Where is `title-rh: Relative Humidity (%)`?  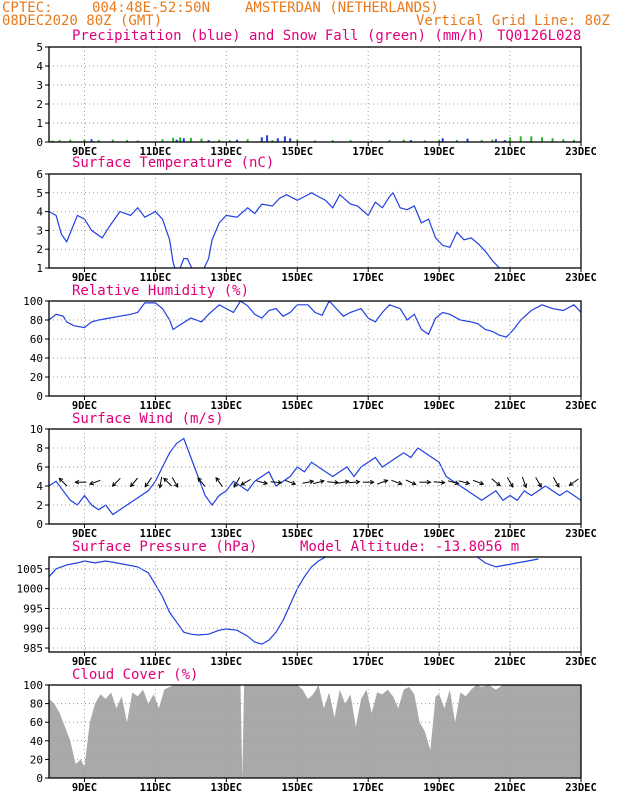
title-rh: Relative Humidity (%) is located at coordinates (160, 291).